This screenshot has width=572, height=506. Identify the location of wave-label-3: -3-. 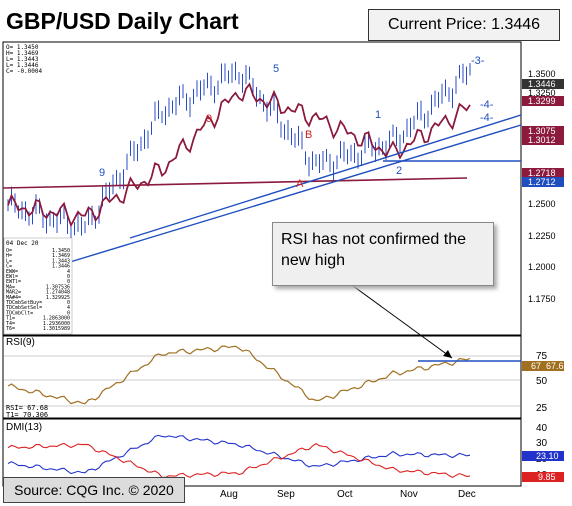
(478, 61).